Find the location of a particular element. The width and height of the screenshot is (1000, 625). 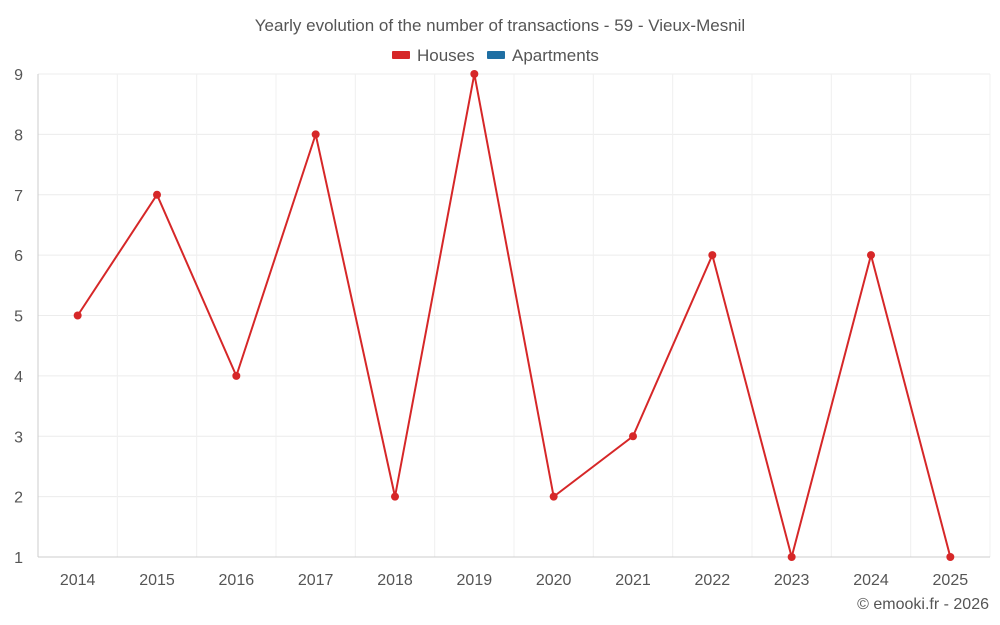

legend-item-houses: Houses is located at coordinates (433, 55).